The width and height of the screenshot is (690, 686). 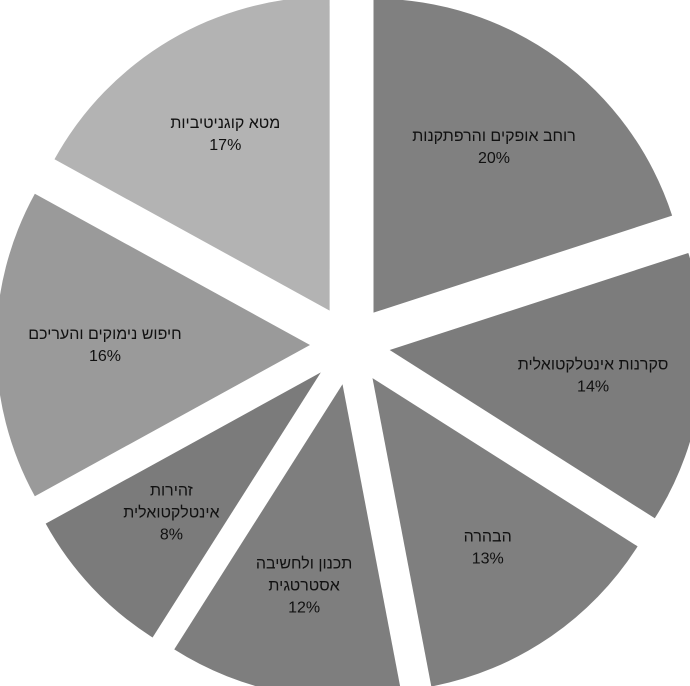 What do you see at coordinates (593, 365) in the screenshot?
I see `slice-label-1-line-0: סקרנות אינטלקטואלית` at bounding box center [593, 365].